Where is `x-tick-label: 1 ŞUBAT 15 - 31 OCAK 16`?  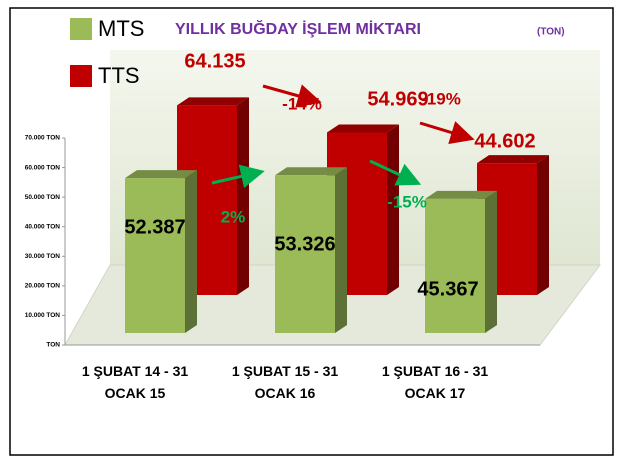
x-tick-label: 1 ŞUBAT 15 - 31 OCAK 16 is located at coordinates (285, 382).